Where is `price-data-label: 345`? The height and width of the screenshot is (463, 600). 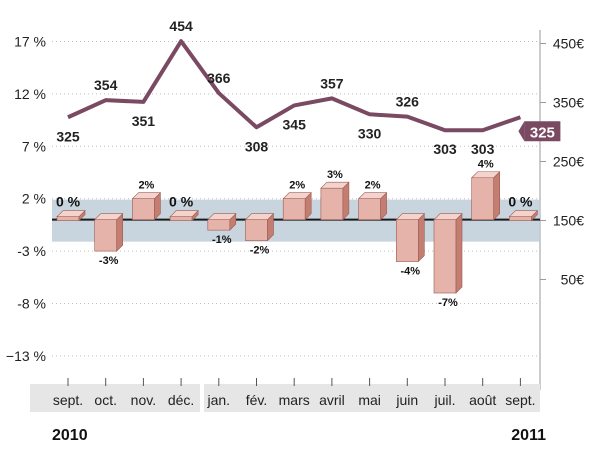
price-data-label: 345 is located at coordinates (295, 124).